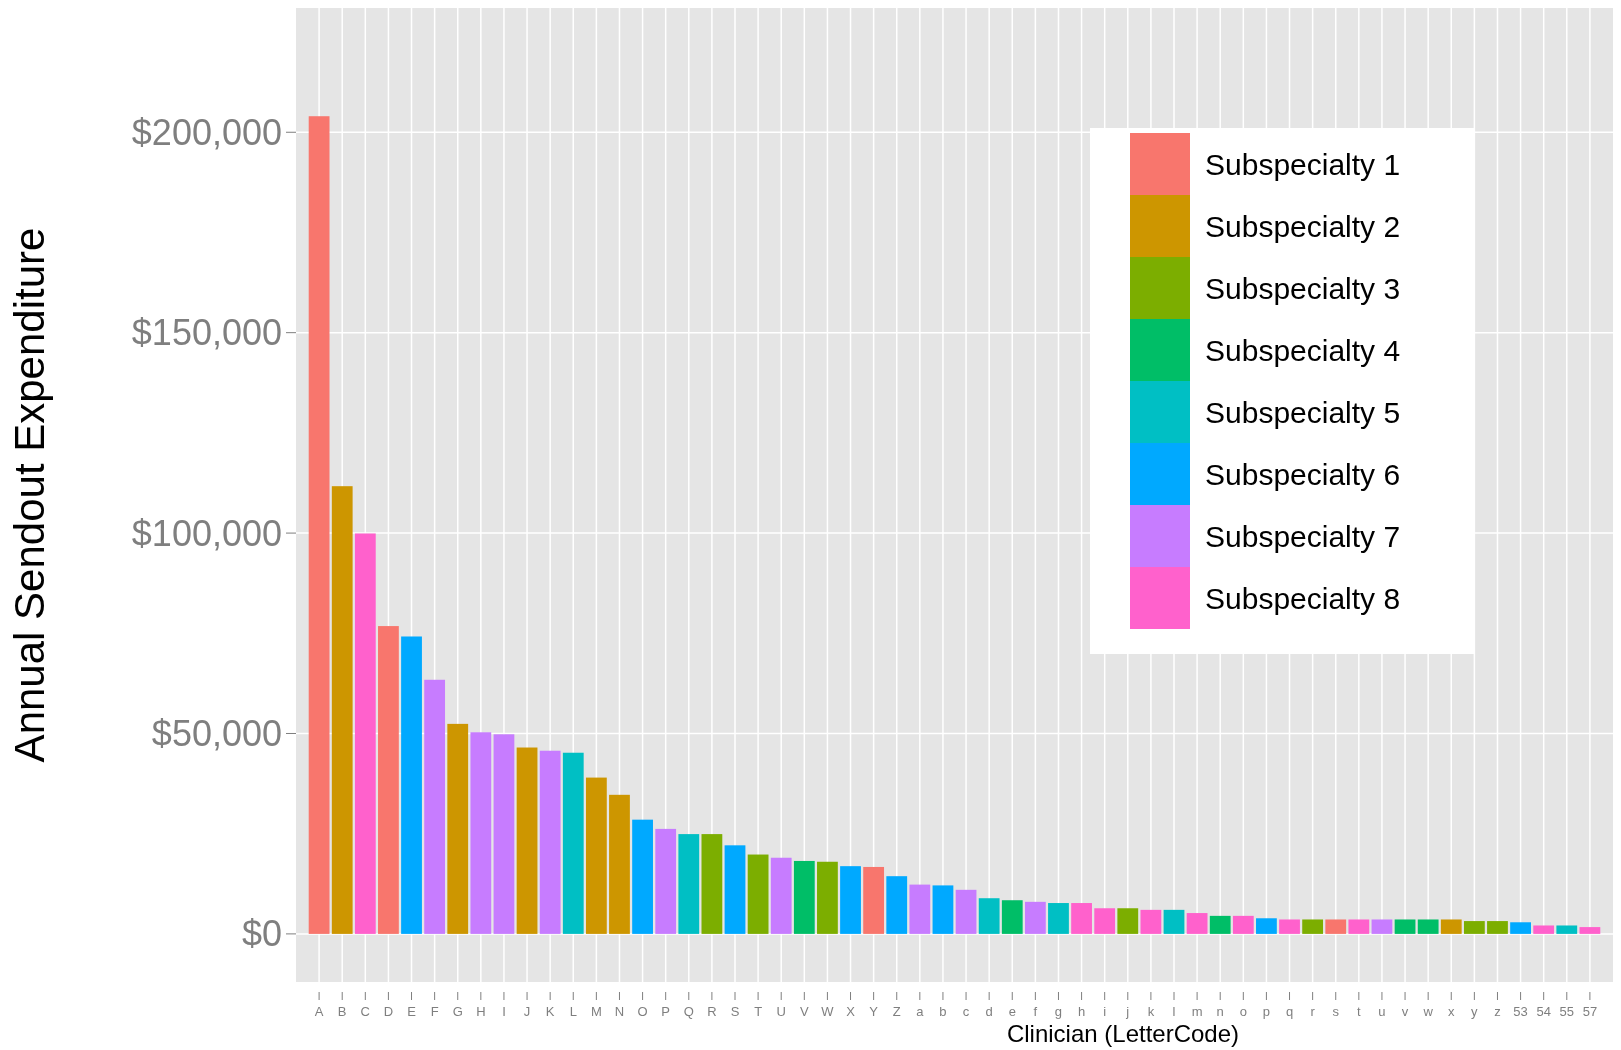 This screenshot has width=1621, height=1050. Describe the element at coordinates (735, 1011) in the screenshot. I see `x-tick-label: S` at that location.